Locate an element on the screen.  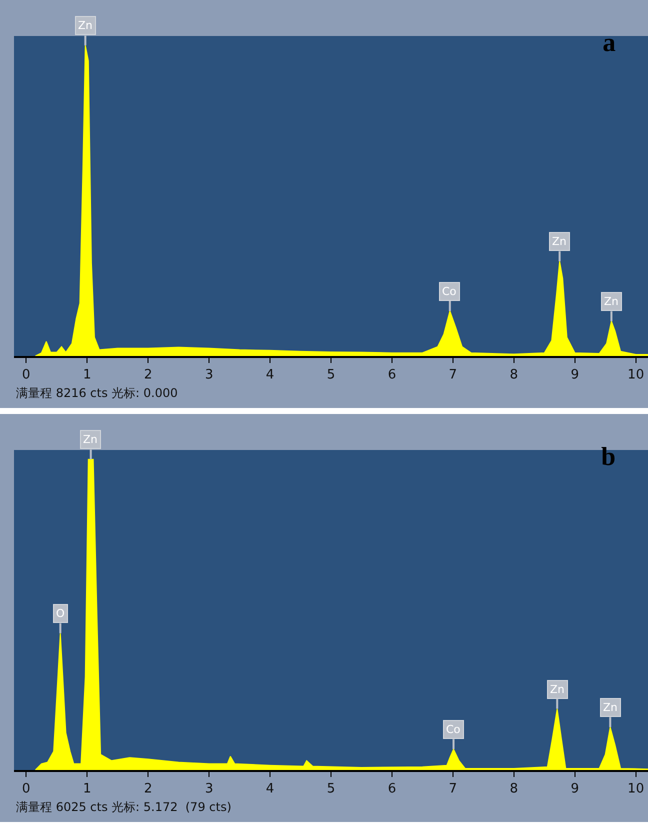
chart-title: b is located at coordinates (608, 456).